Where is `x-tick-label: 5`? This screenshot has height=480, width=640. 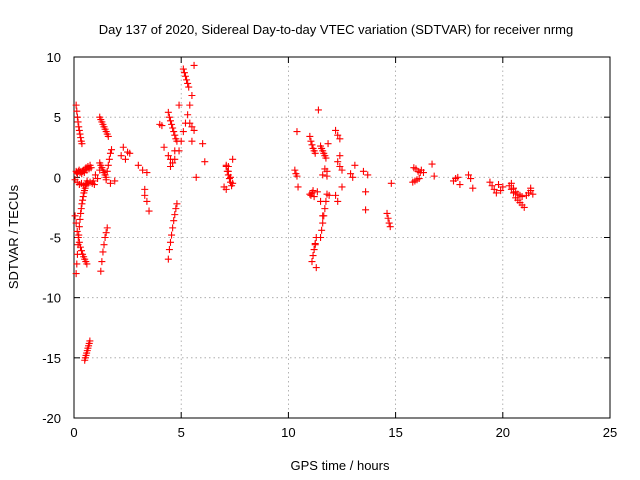
x-tick-label: 5 is located at coordinates (181, 432).